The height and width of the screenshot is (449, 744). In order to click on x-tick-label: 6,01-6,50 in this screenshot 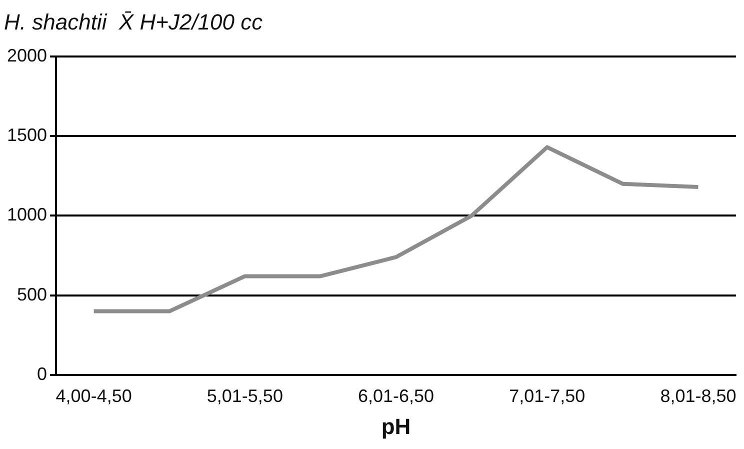, I will do `click(396, 396)`.